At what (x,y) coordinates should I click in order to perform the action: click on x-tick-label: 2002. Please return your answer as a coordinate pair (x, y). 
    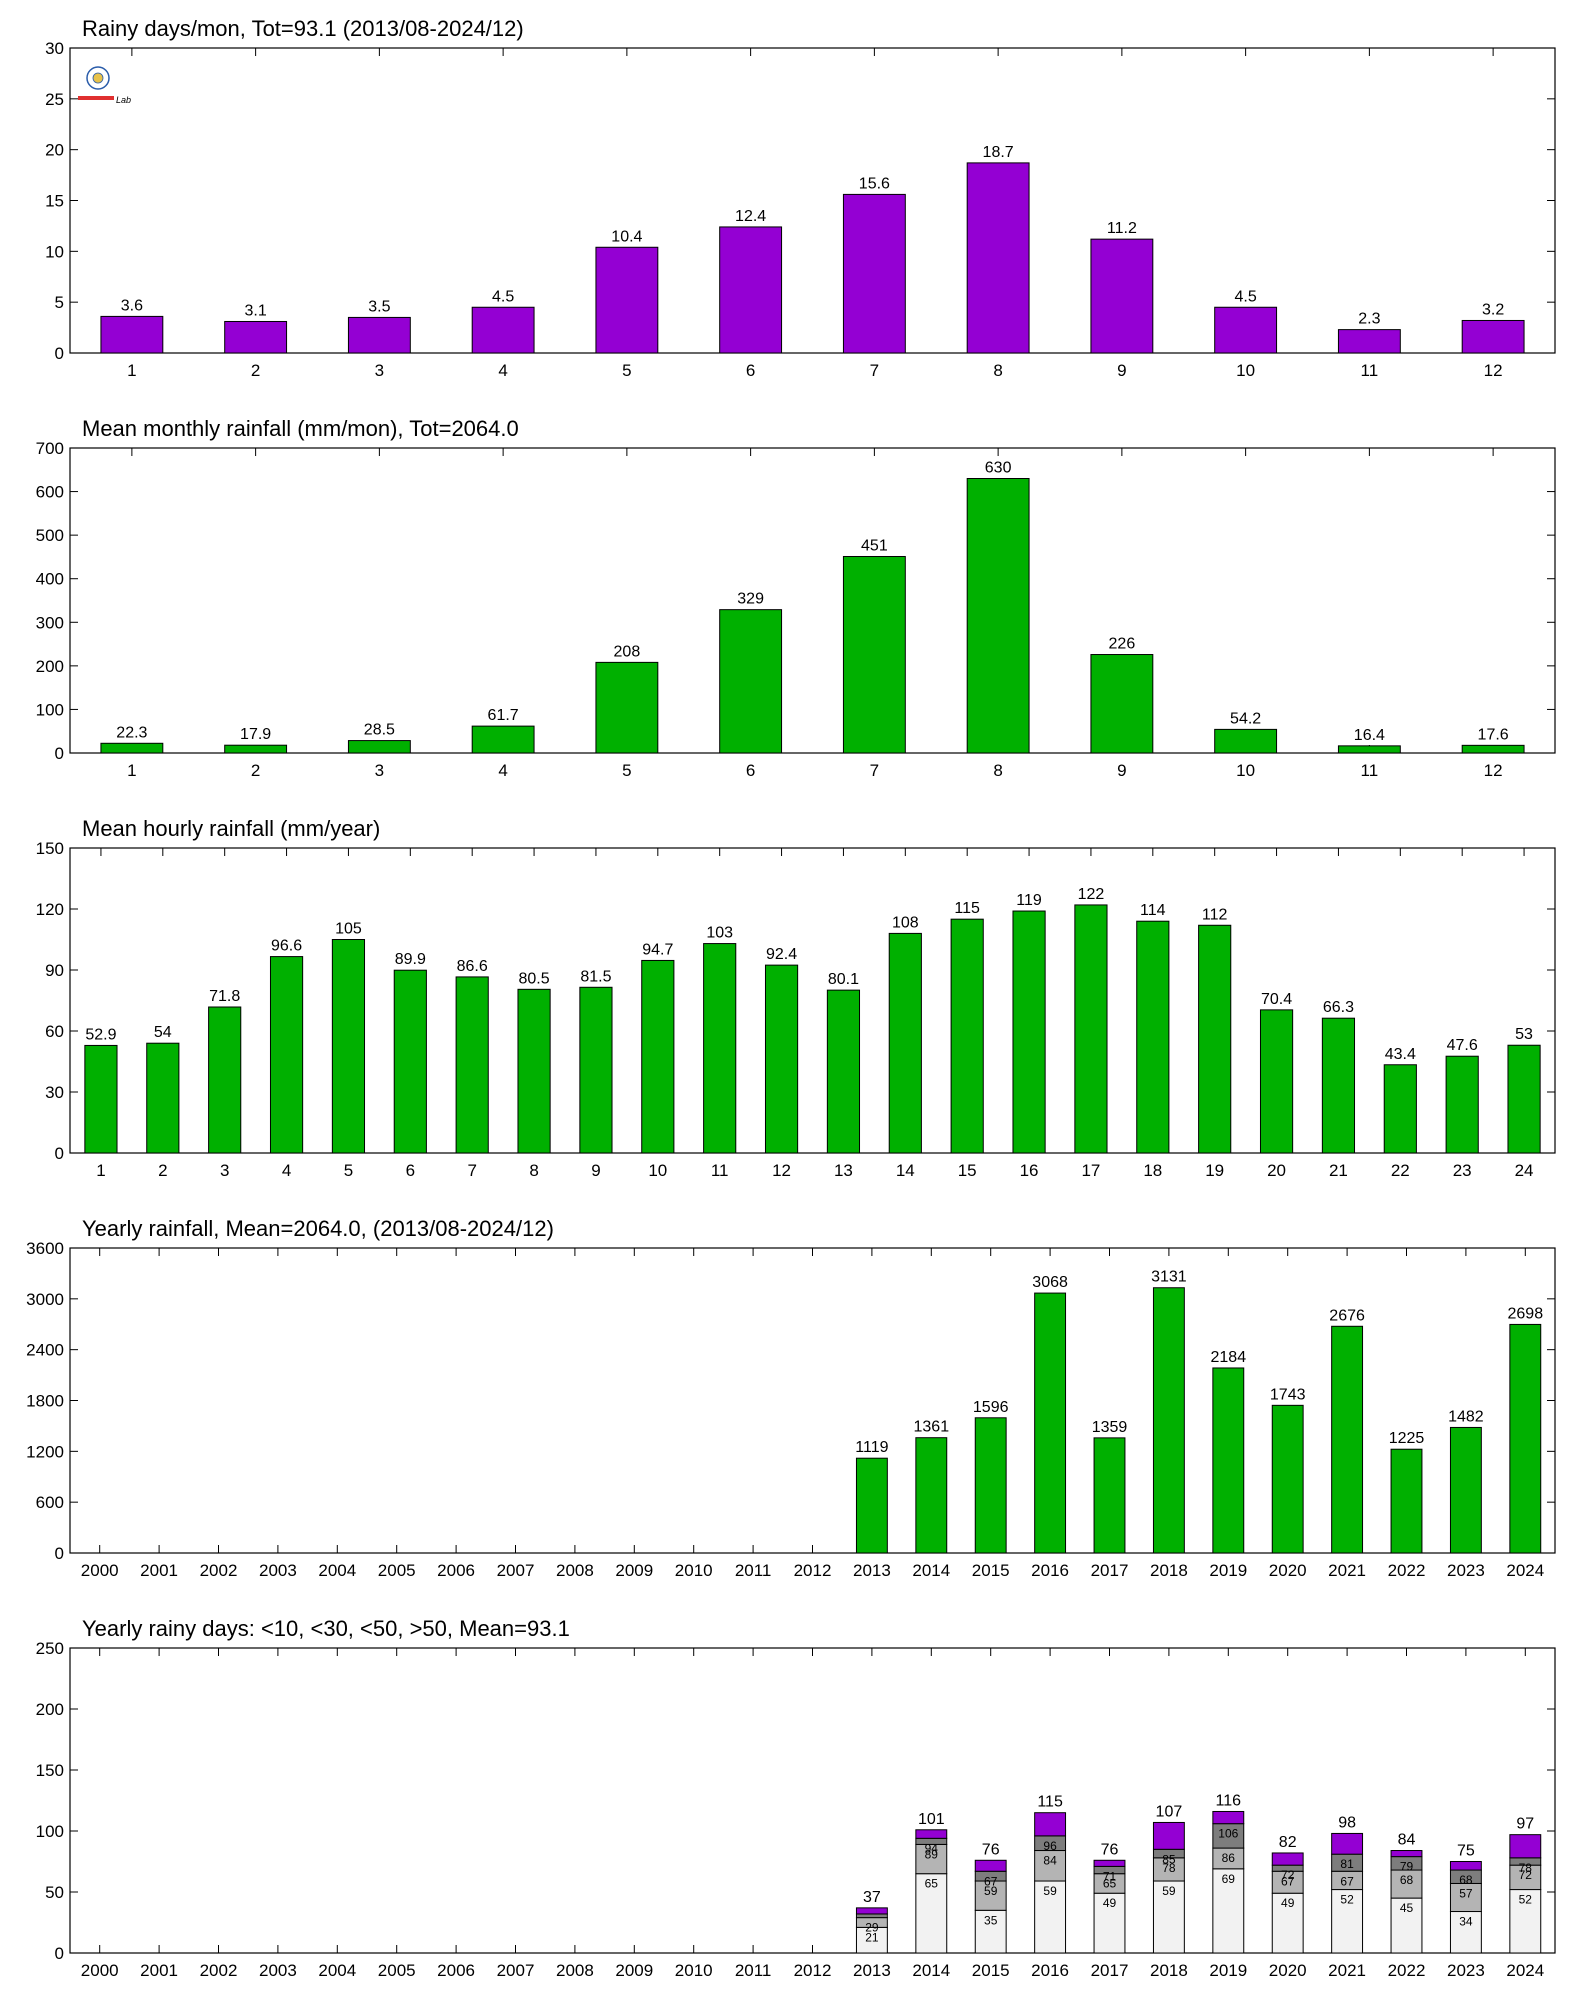
    Looking at the image, I should click on (219, 1970).